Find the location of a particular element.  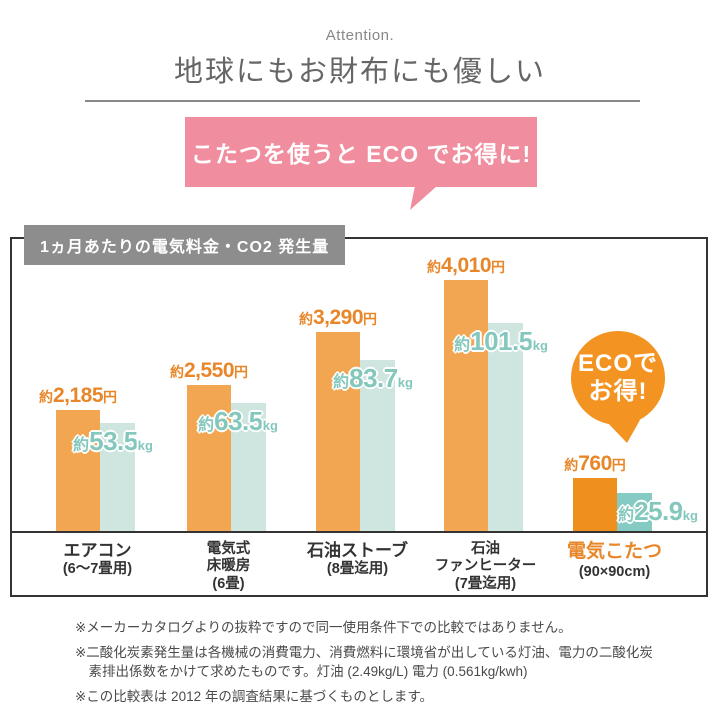

category-label-4: 電気こたつ (90×90cm) is located at coordinates (614, 561).